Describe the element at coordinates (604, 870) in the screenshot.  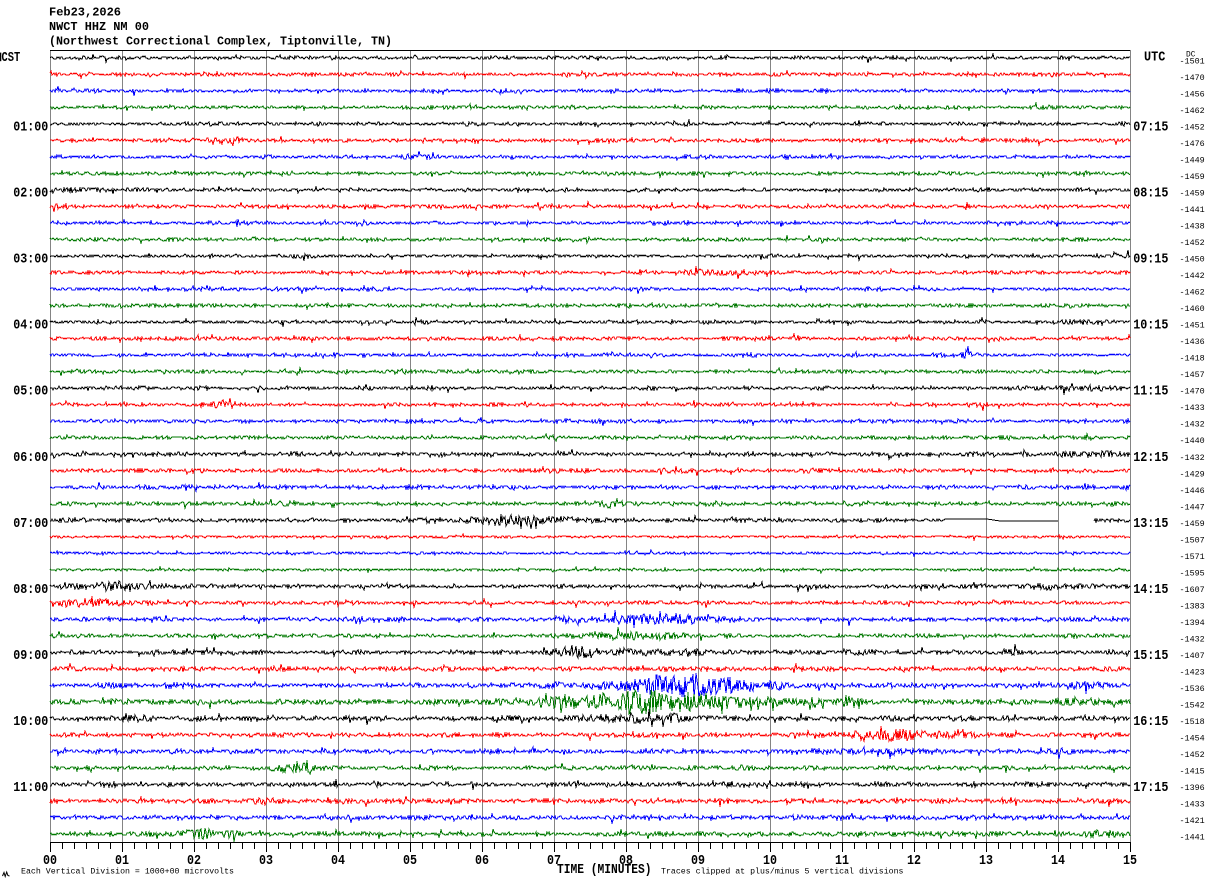
I see `svg-text: TIME (MINUTES)` at that location.